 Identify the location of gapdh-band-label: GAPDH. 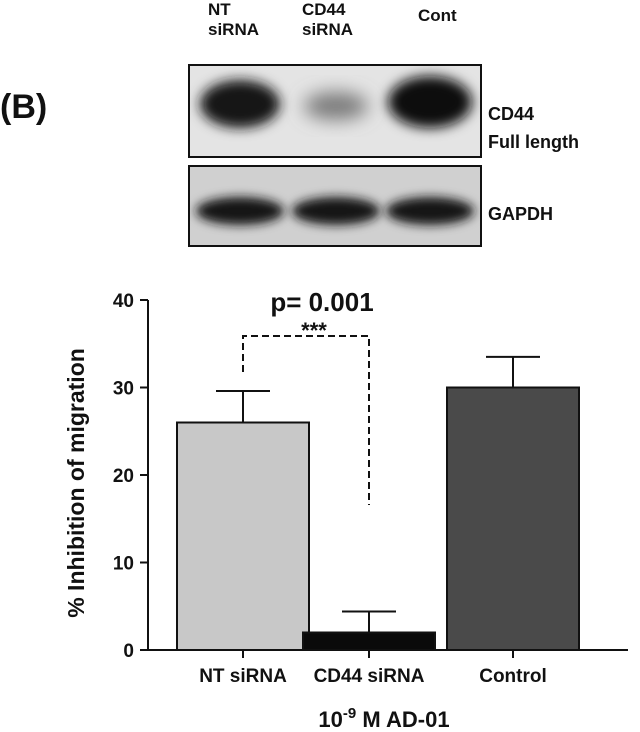
(521, 214).